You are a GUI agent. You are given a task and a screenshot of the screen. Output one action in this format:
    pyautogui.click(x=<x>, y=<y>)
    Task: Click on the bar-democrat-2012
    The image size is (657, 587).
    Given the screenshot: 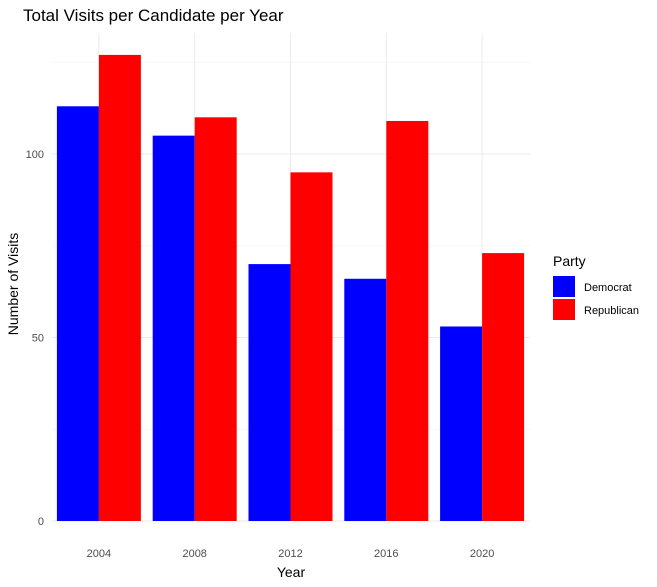 What is the action you would take?
    pyautogui.click(x=269, y=392)
    